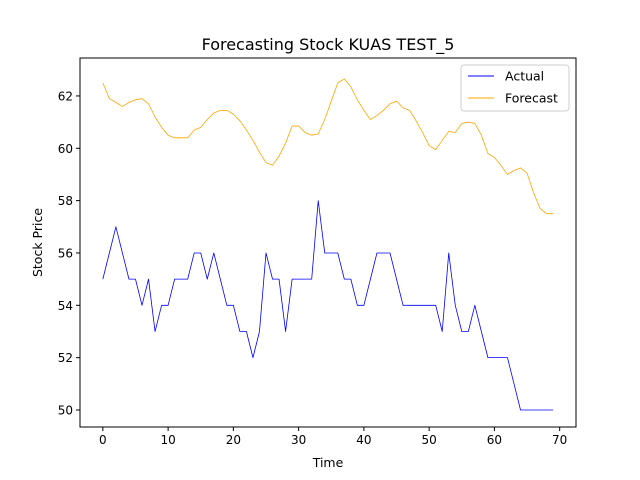 The height and width of the screenshot is (480, 640). I want to click on y-tick-label: 52, so click(65, 358).